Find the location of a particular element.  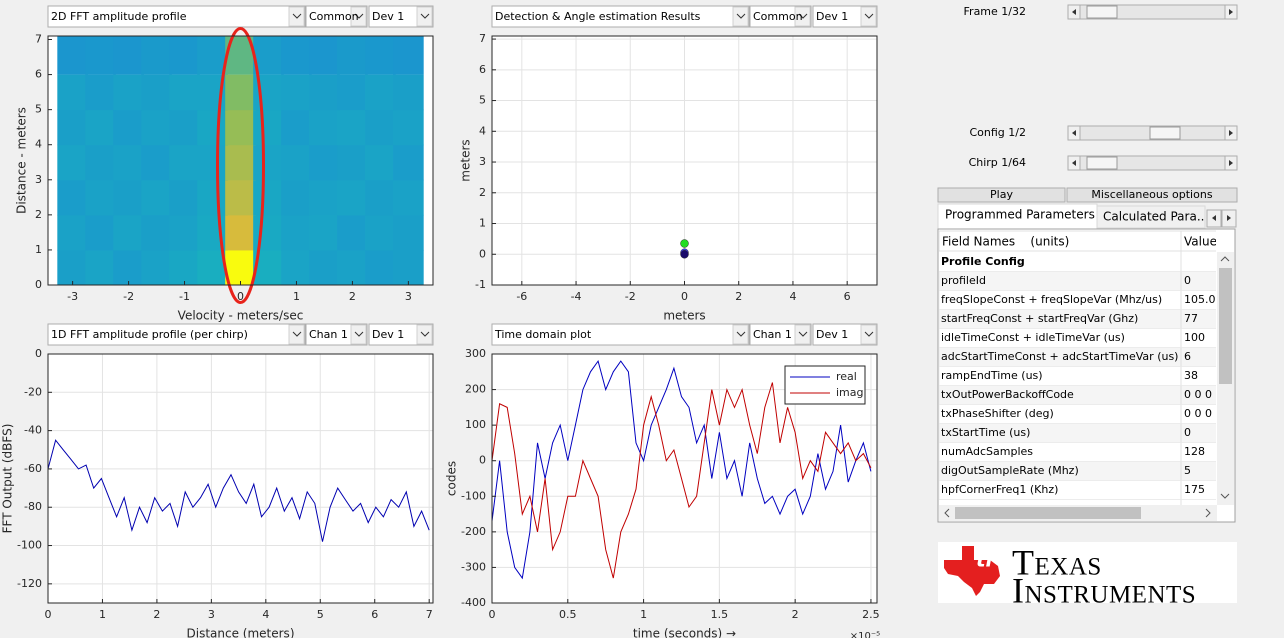

tab-label: Programmed Parameters is located at coordinates (1020, 215).